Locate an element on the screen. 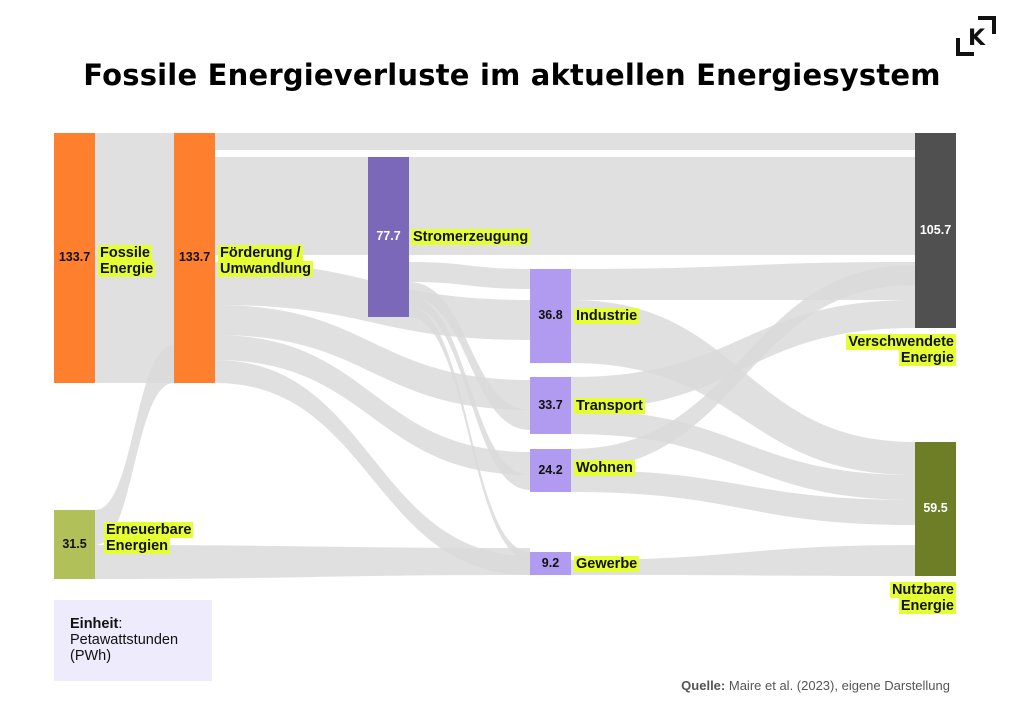  flow-foerderung-verschwendet is located at coordinates (565, 141).